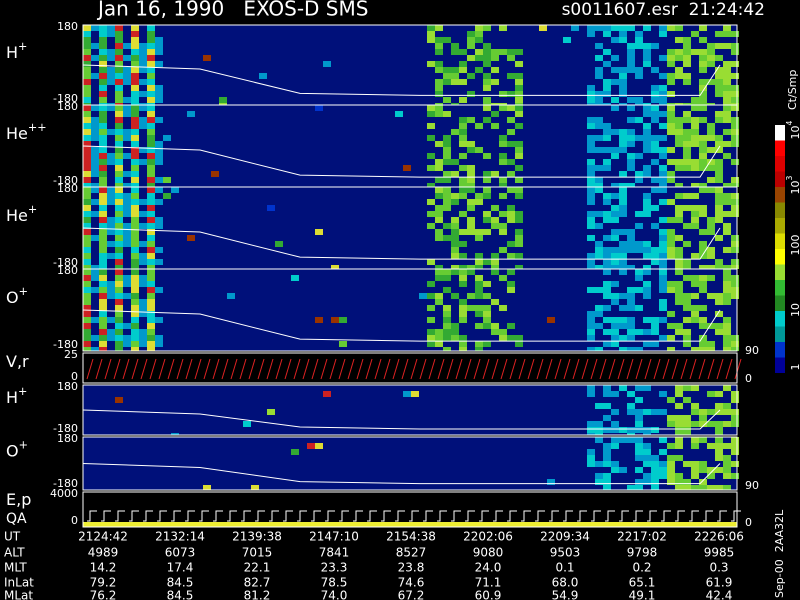 The height and width of the screenshot is (600, 800). What do you see at coordinates (488, 568) in the screenshot?
I see `cell: 24.0` at bounding box center [488, 568].